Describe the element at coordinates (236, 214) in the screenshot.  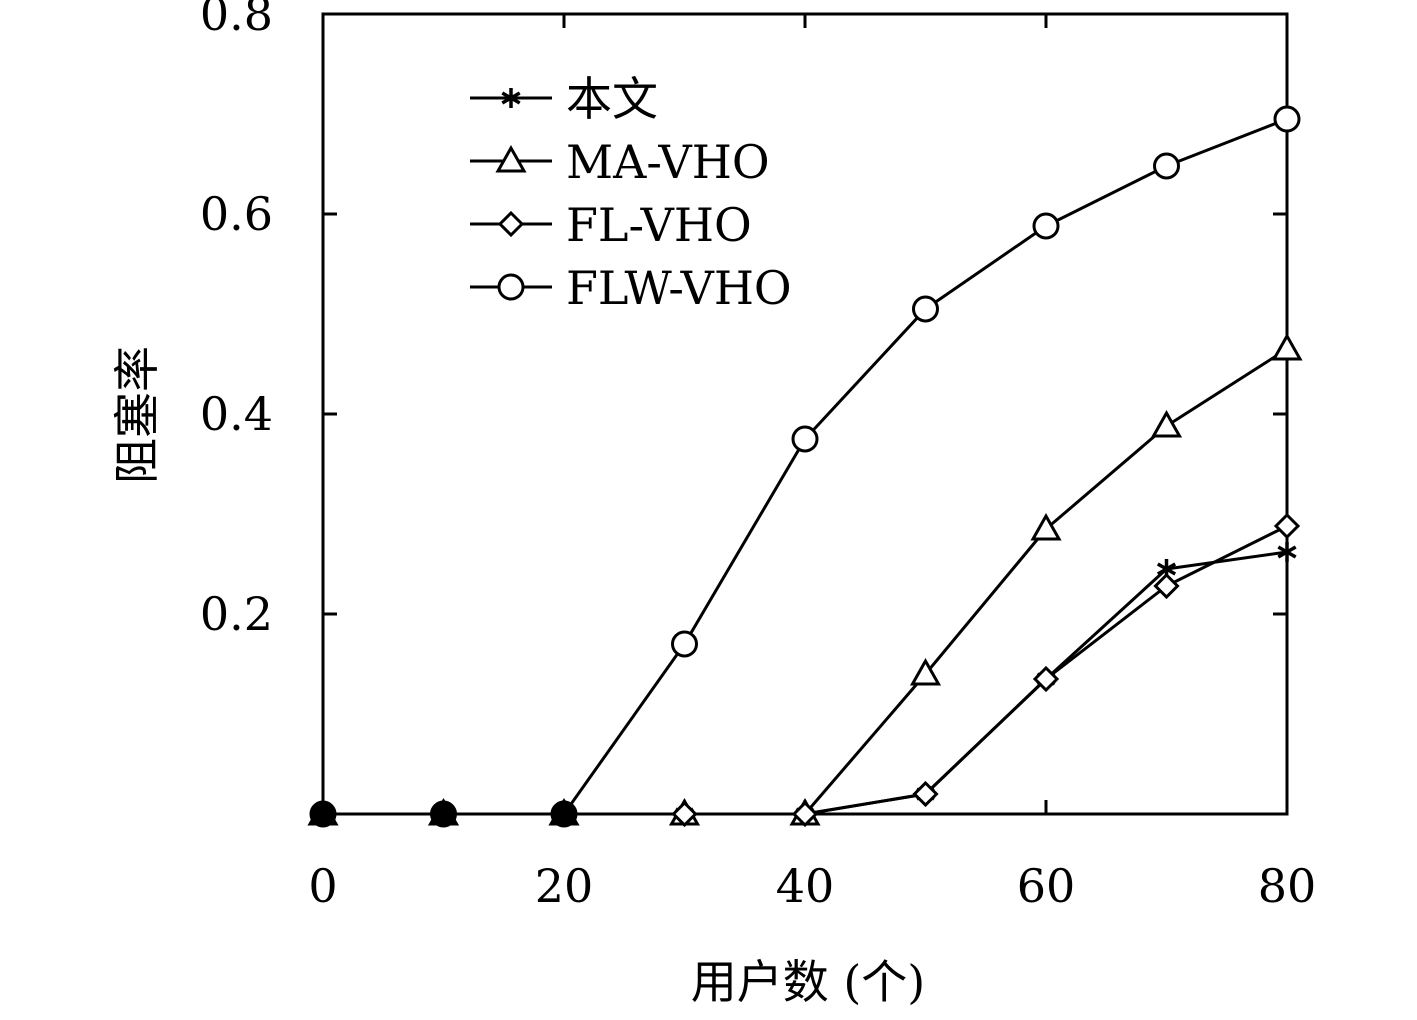
I see `y-tick-label: 0.6` at that location.